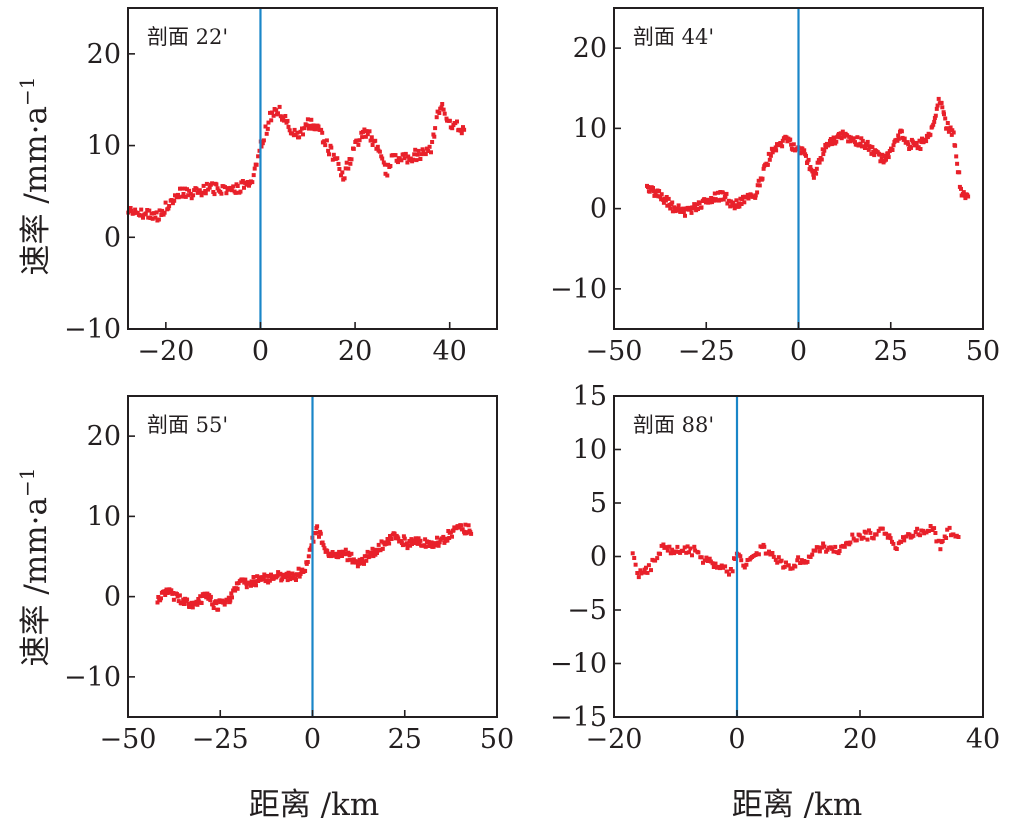  What do you see at coordinates (450, 351) in the screenshot?
I see `x-tick-label: 40` at bounding box center [450, 351].